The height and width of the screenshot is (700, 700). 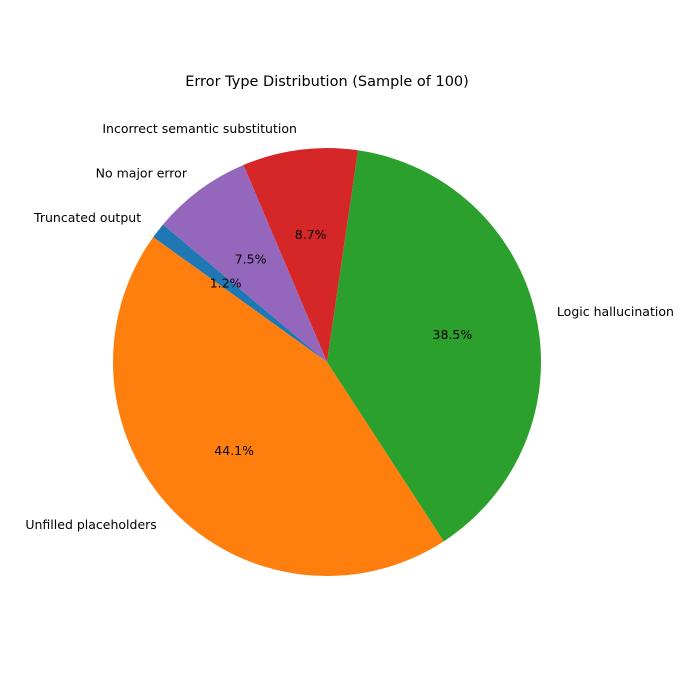 What do you see at coordinates (234, 450) in the screenshot?
I see `slice-percent-unfilled-placeholders: 44.1%` at bounding box center [234, 450].